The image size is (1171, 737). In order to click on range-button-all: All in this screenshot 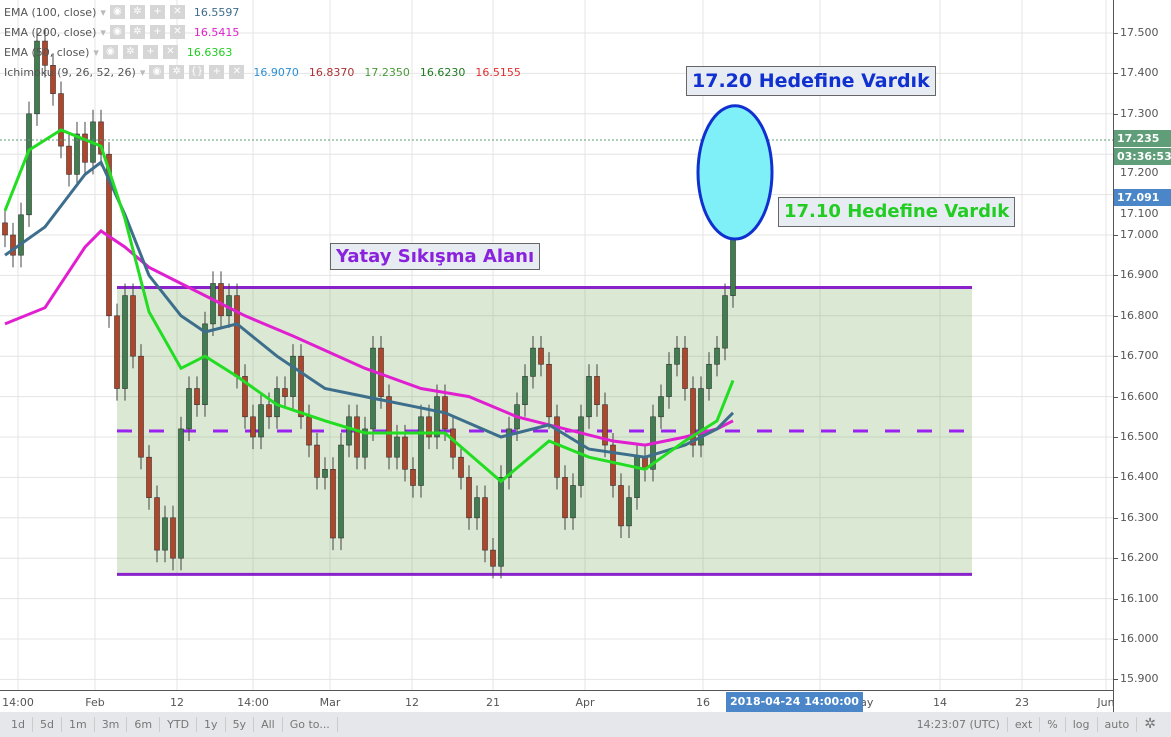, I will do `click(268, 724)`.